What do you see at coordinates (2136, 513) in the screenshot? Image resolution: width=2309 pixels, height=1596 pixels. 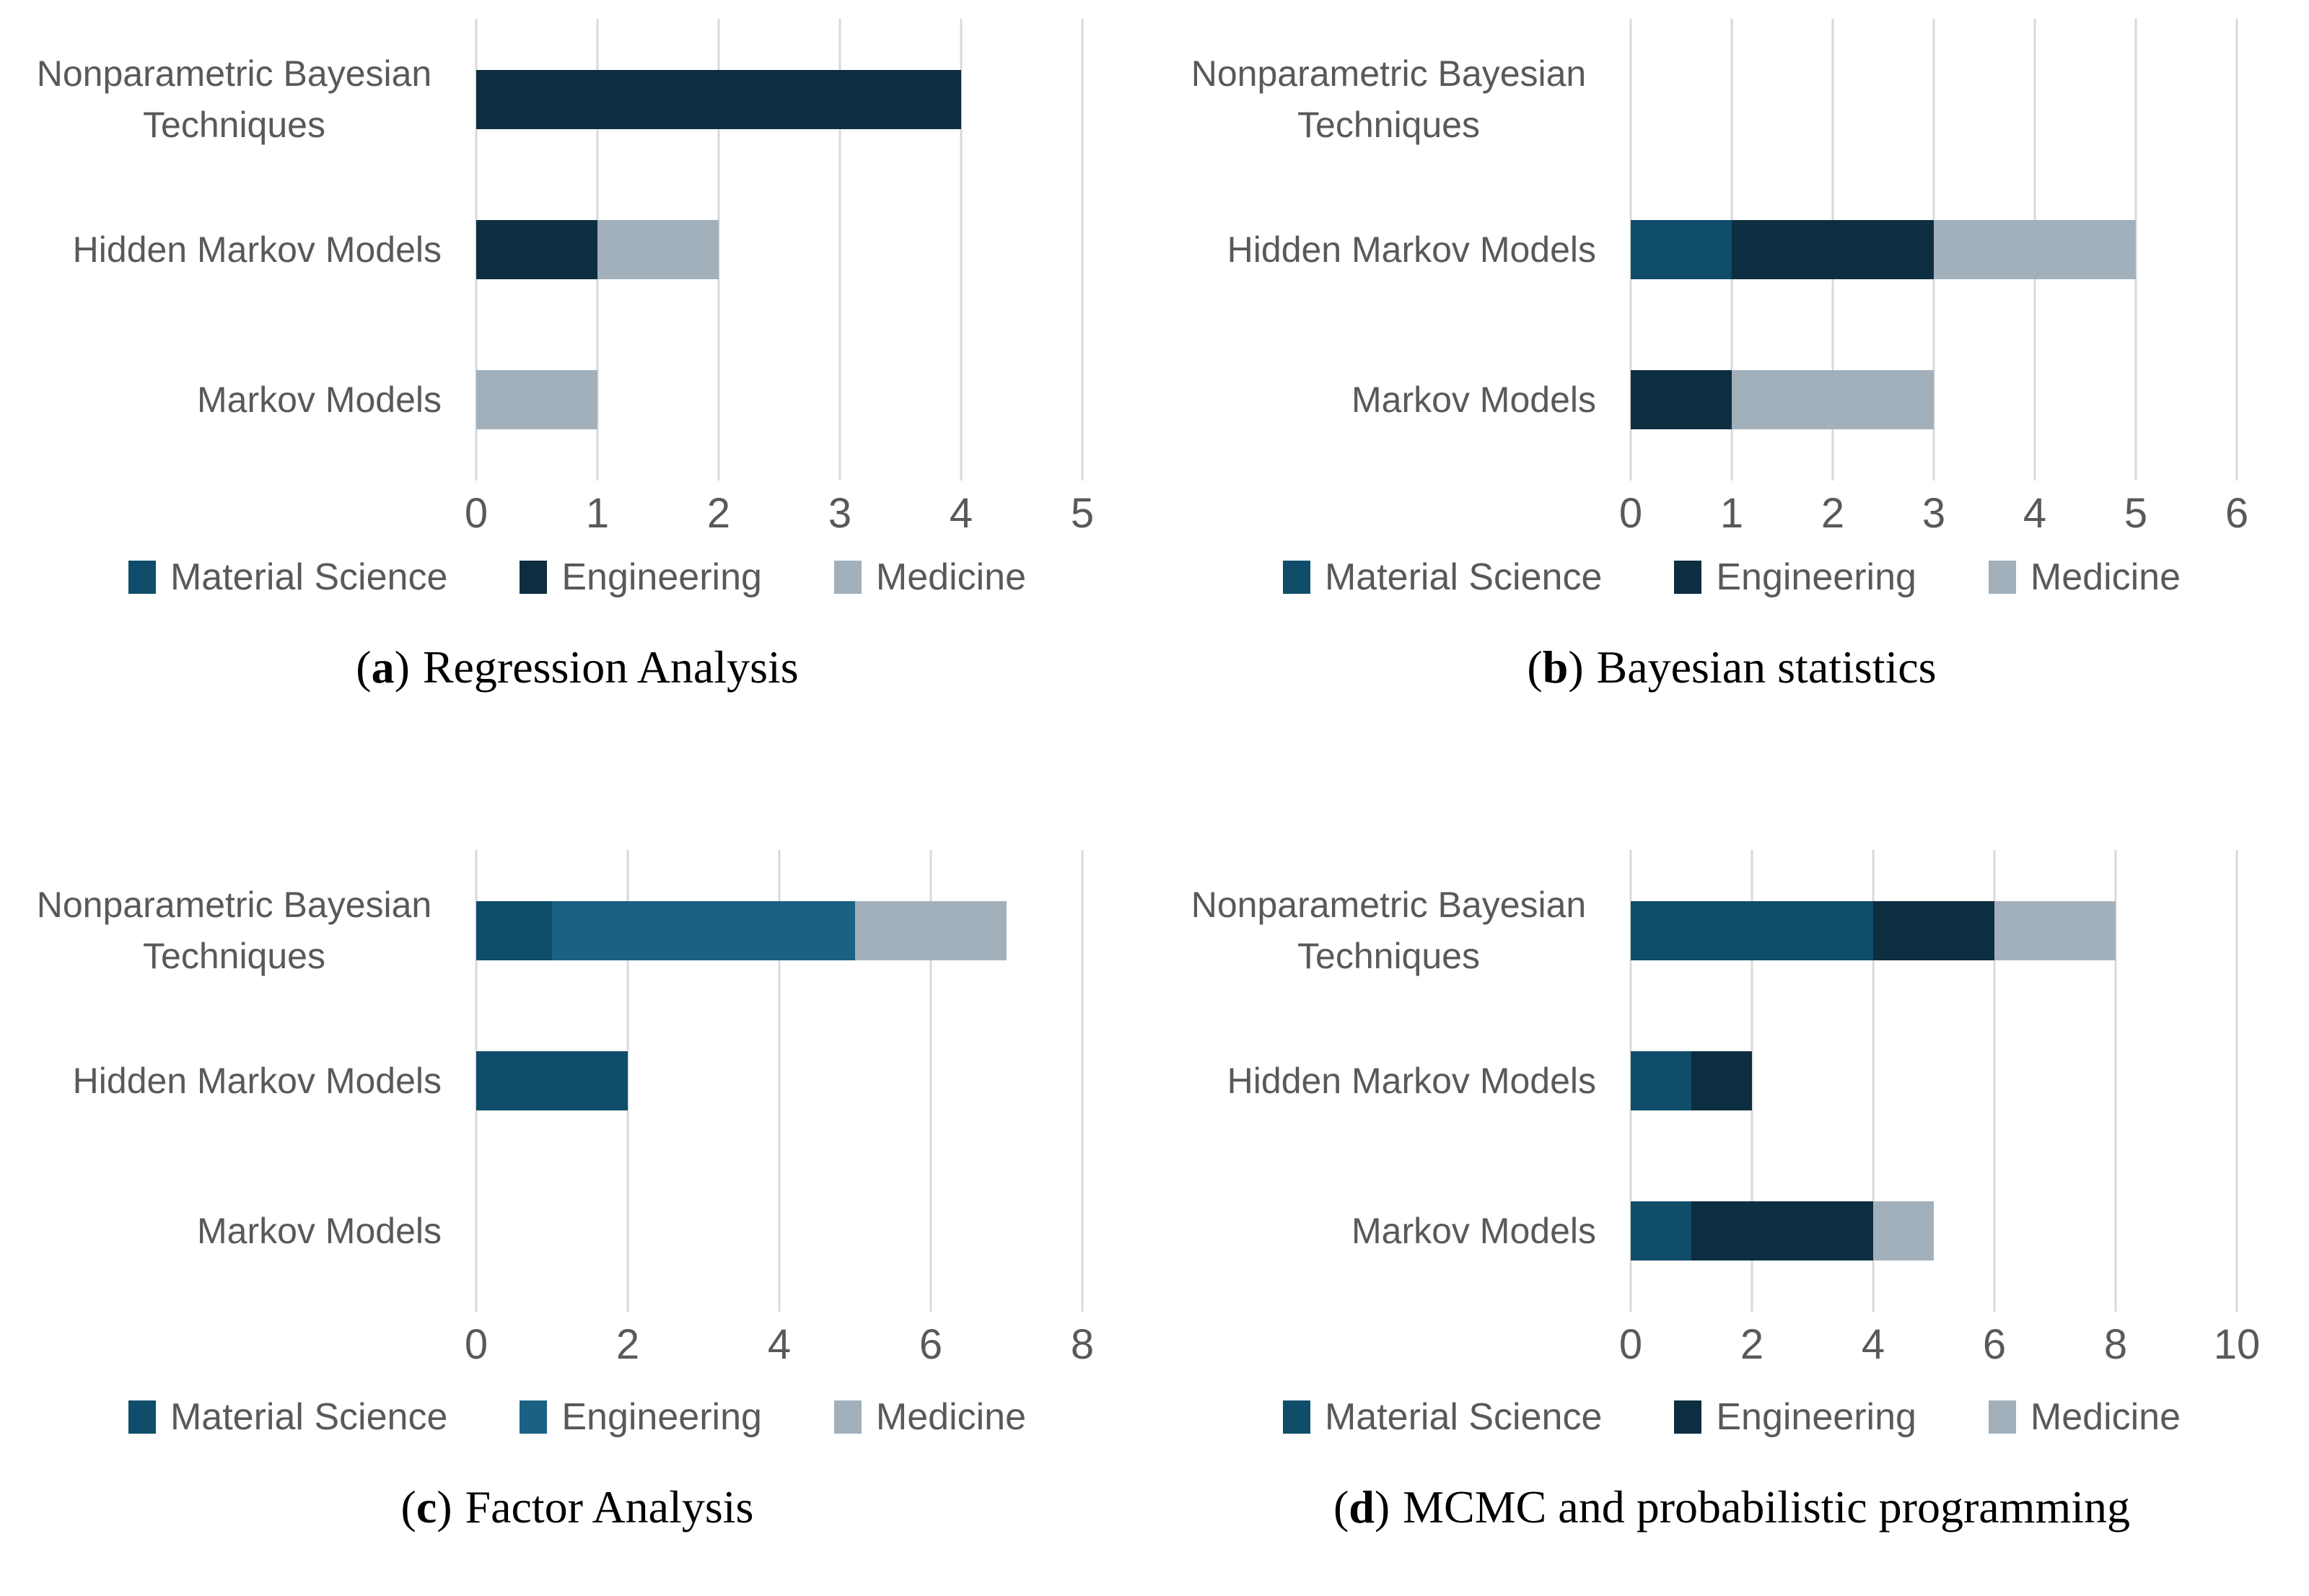 I see `x-axis-tick-label: 5` at bounding box center [2136, 513].